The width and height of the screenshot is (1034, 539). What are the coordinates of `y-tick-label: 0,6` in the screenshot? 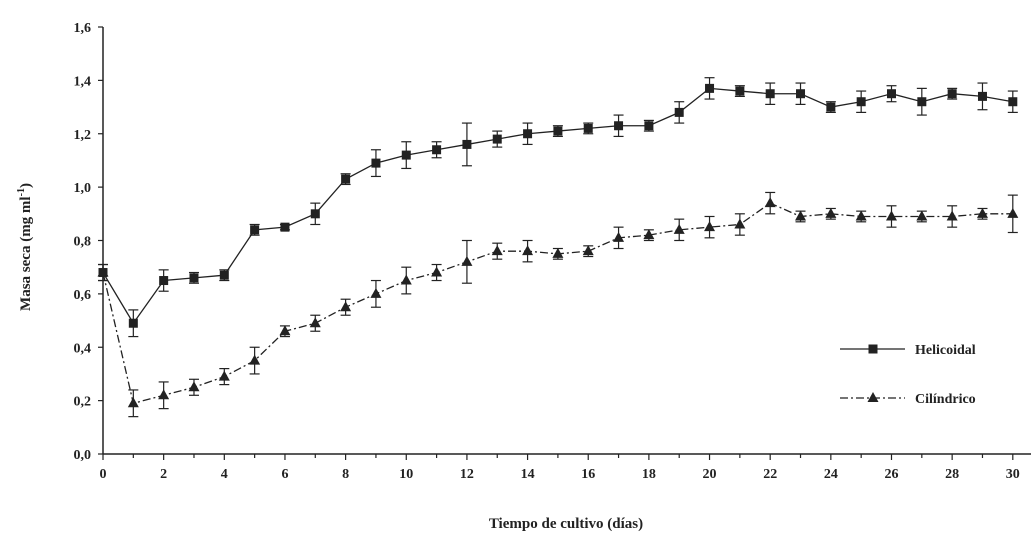 It's located at (83, 295).